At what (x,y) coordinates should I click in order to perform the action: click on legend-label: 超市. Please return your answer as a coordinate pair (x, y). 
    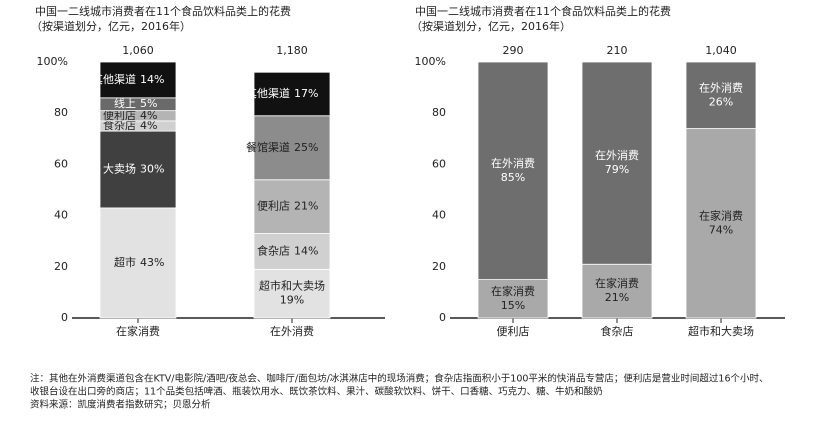
    Looking at the image, I should click on (125, 262).